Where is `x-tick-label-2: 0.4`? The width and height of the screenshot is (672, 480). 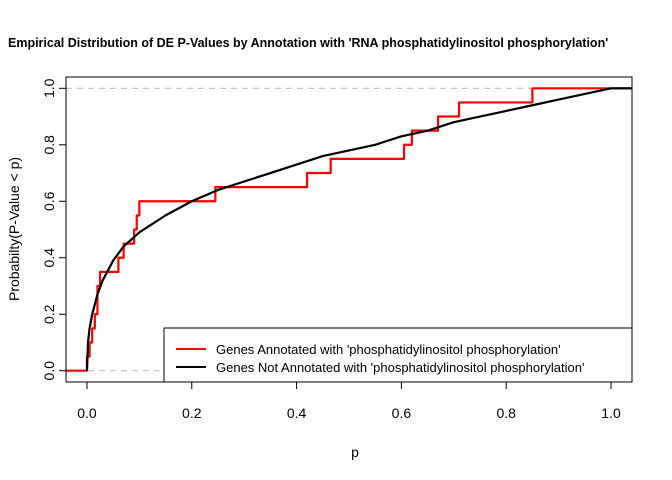 x-tick-label-2: 0.4 is located at coordinates (297, 413).